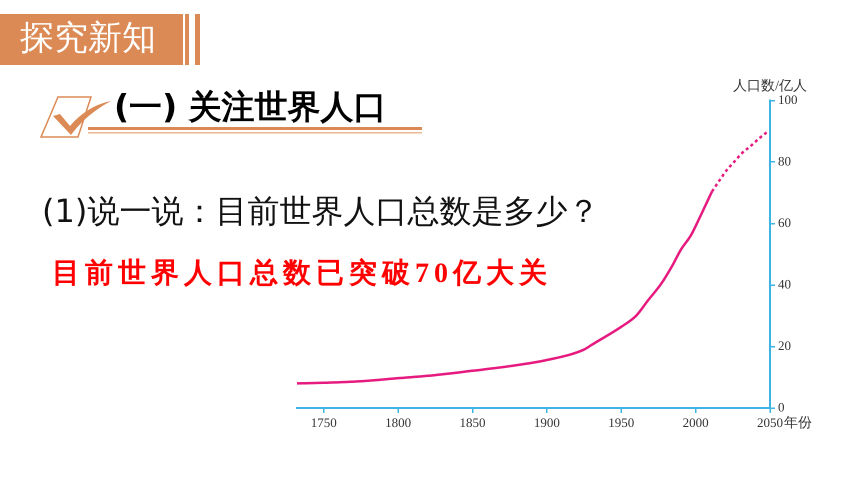  What do you see at coordinates (88, 39) in the screenshot?
I see `text: 探究新知` at bounding box center [88, 39].